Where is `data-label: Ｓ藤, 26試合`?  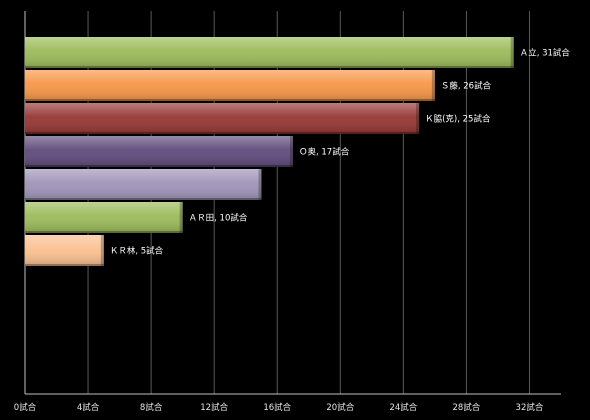 data-label: Ｓ藤, 26試合 is located at coordinates (466, 86).